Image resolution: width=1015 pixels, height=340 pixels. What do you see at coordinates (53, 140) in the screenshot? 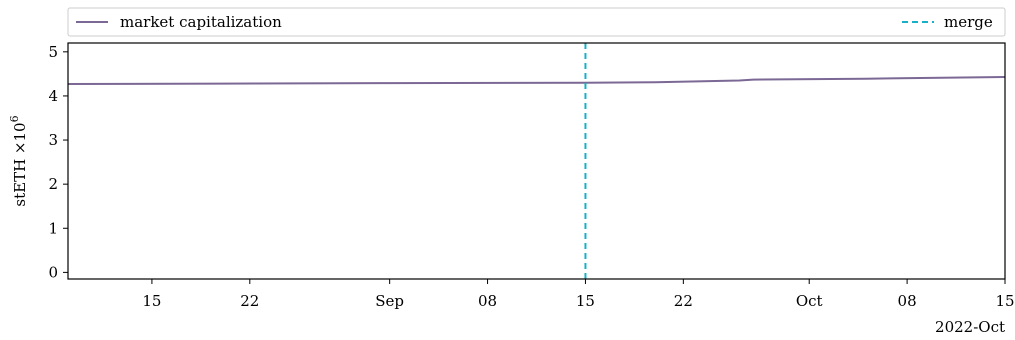
I see `y-tick-label-3: 3` at bounding box center [53, 140].